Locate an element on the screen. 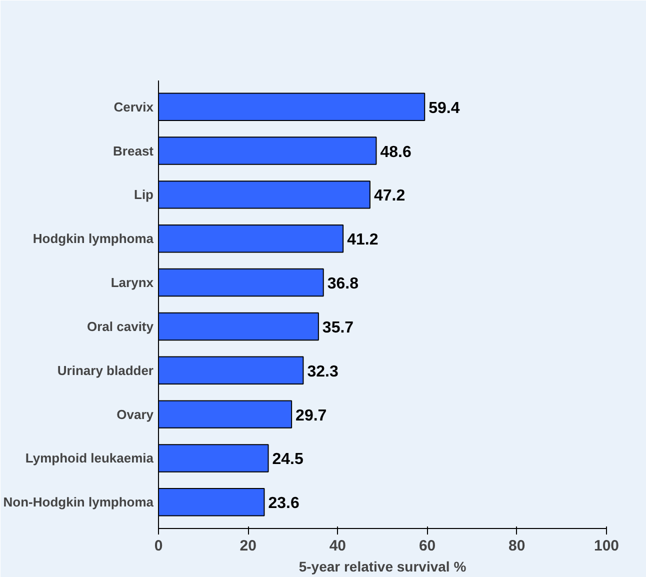 This screenshot has width=646, height=577. x-tick-label: 60 is located at coordinates (427, 546).